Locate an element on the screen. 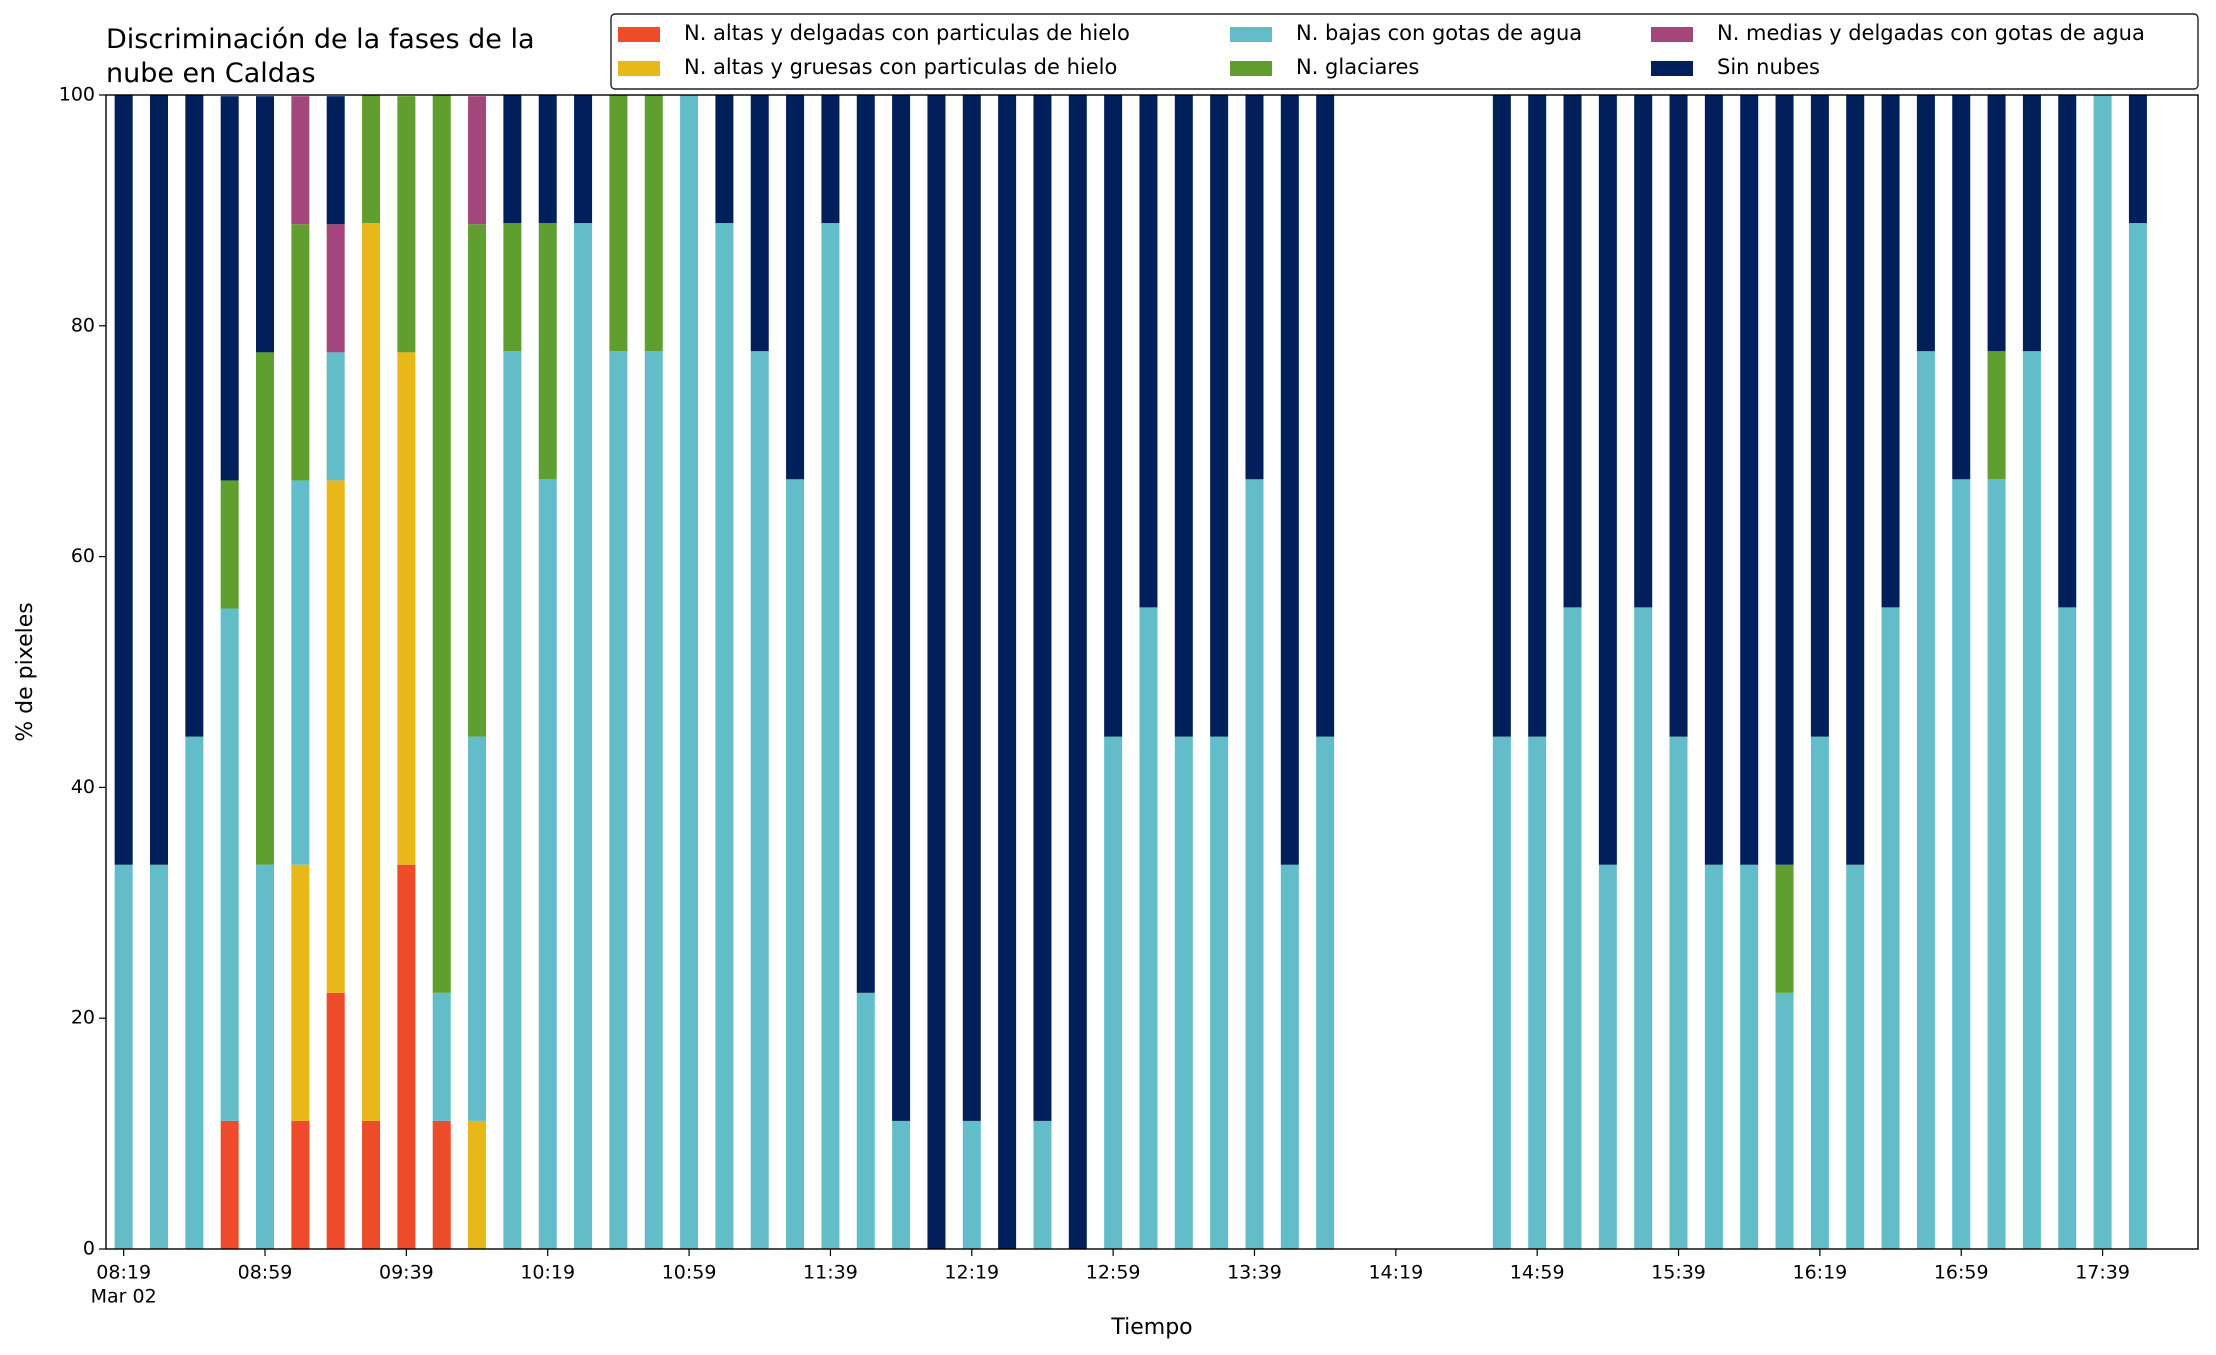 Image resolution: width=2216 pixels, height=1355 pixels. x-tick-label: 17:39 is located at coordinates (2102, 1273).